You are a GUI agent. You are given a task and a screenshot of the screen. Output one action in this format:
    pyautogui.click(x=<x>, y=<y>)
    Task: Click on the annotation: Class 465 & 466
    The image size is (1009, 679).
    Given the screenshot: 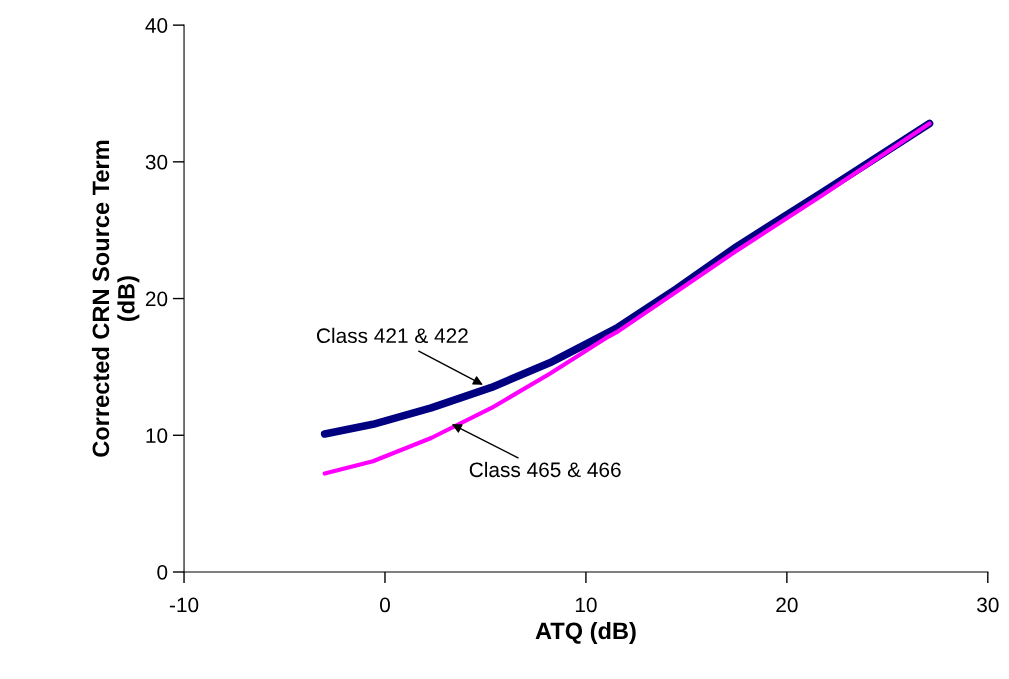 What is the action you would take?
    pyautogui.click(x=545, y=469)
    